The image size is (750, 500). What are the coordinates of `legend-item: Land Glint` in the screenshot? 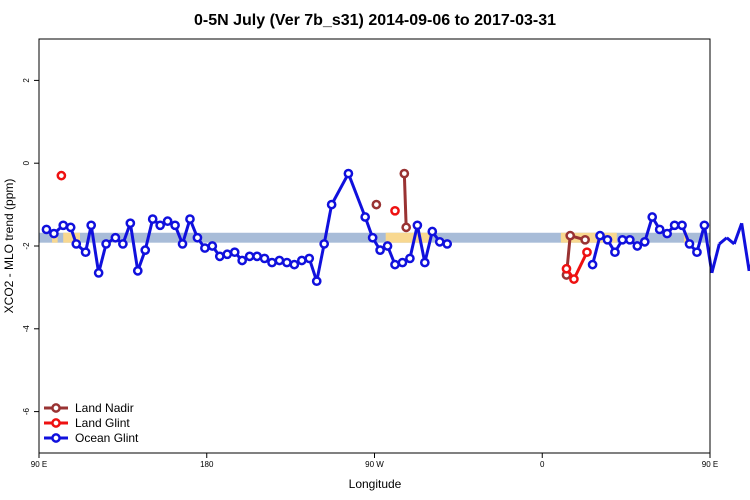 It's located at (87, 423).